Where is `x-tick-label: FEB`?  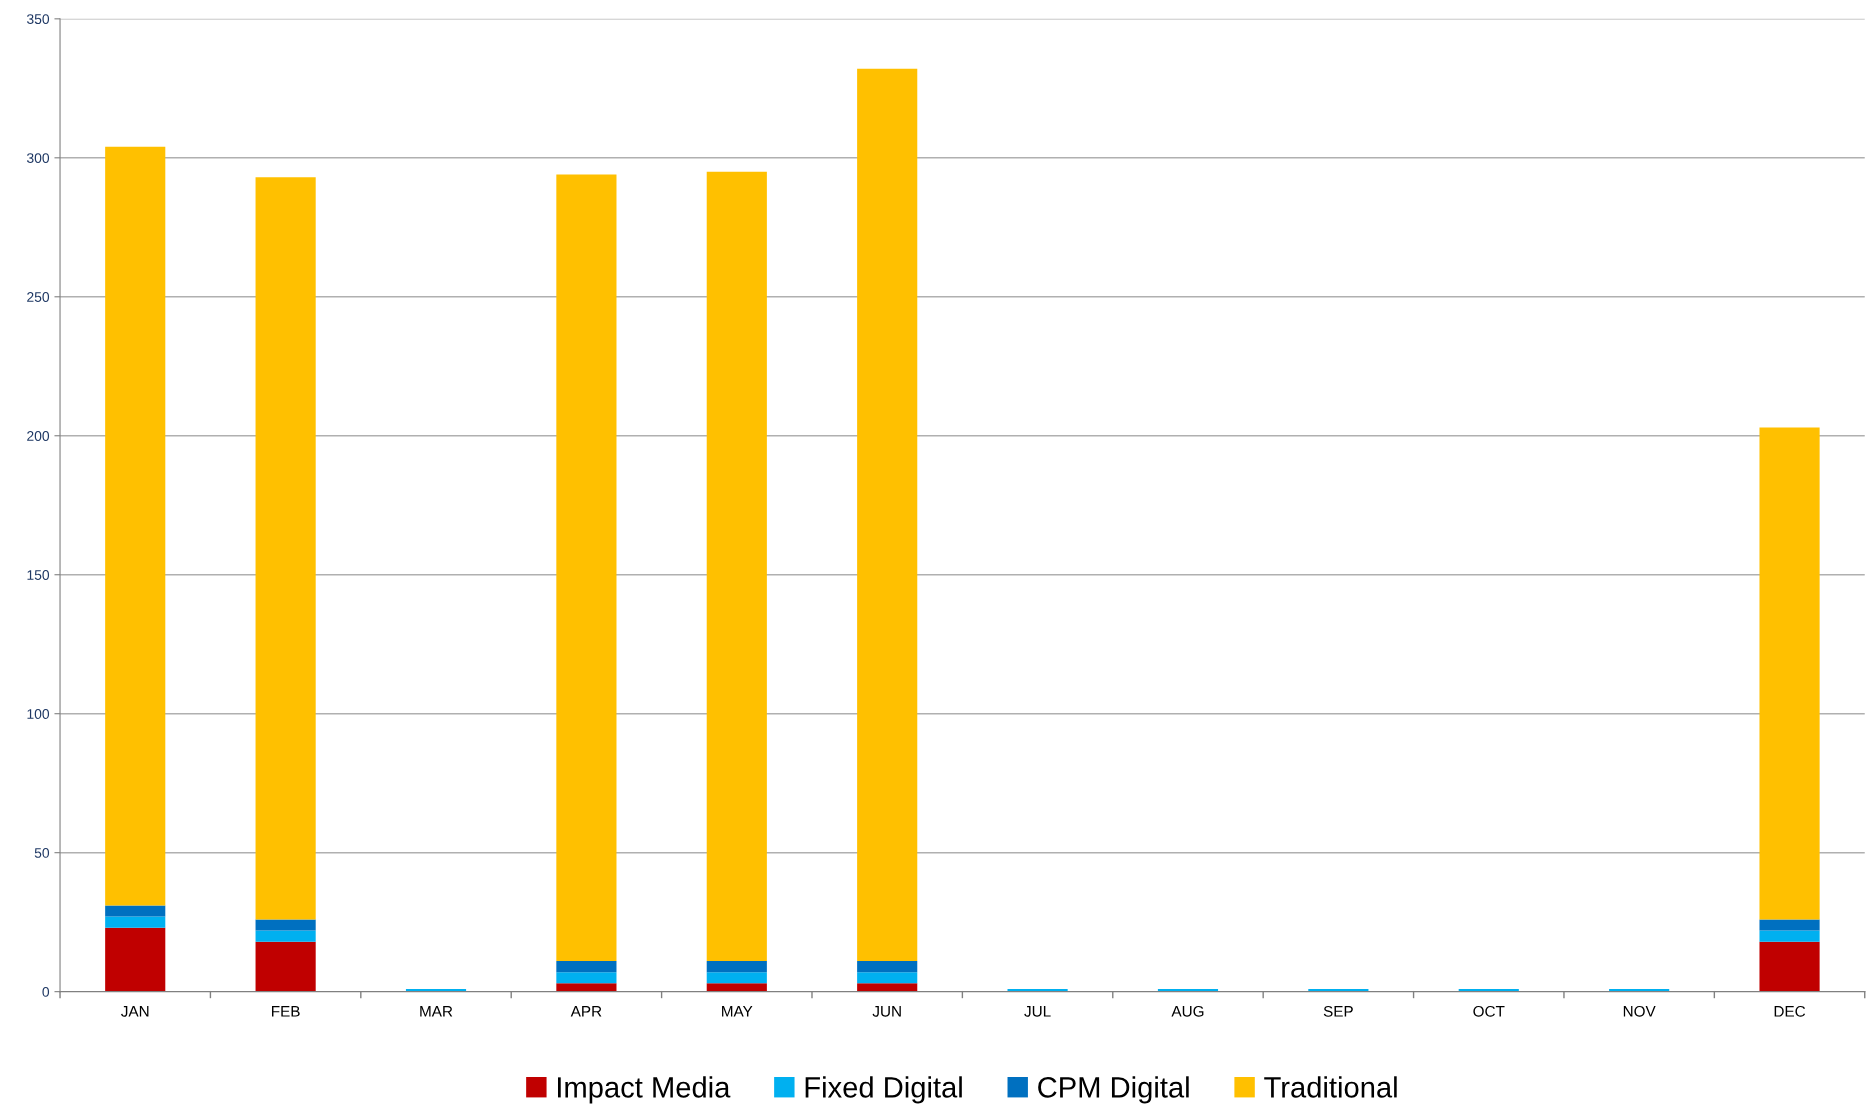
x-tick-label: FEB is located at coordinates (286, 1011).